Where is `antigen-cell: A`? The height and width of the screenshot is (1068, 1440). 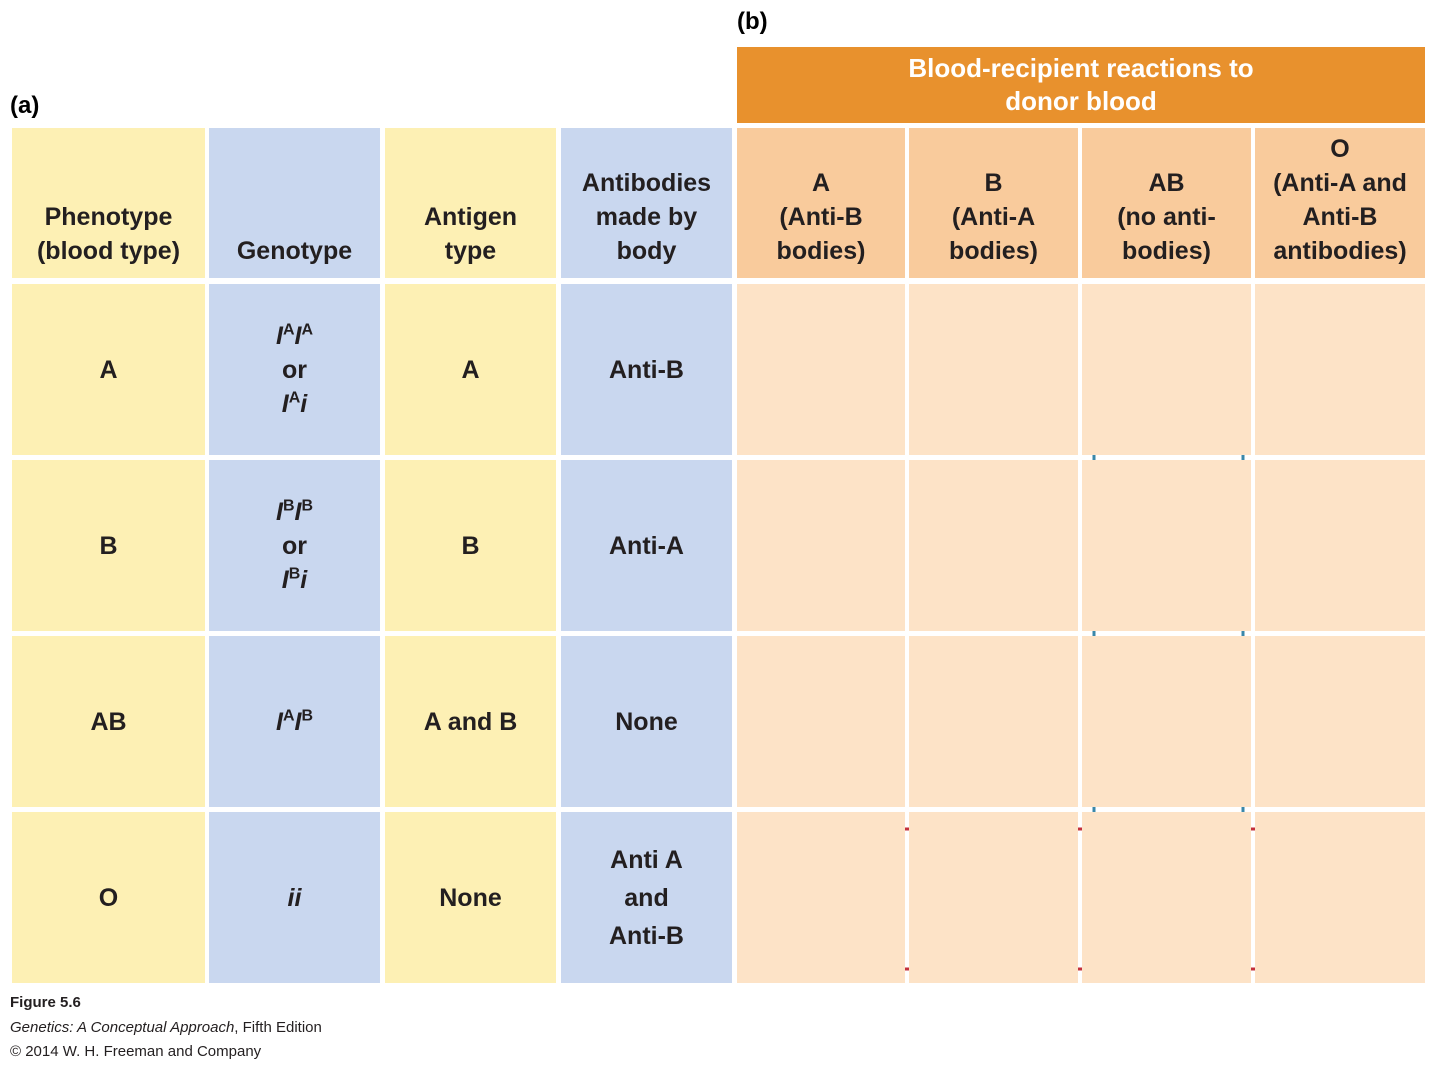 antigen-cell: A is located at coordinates (470, 369).